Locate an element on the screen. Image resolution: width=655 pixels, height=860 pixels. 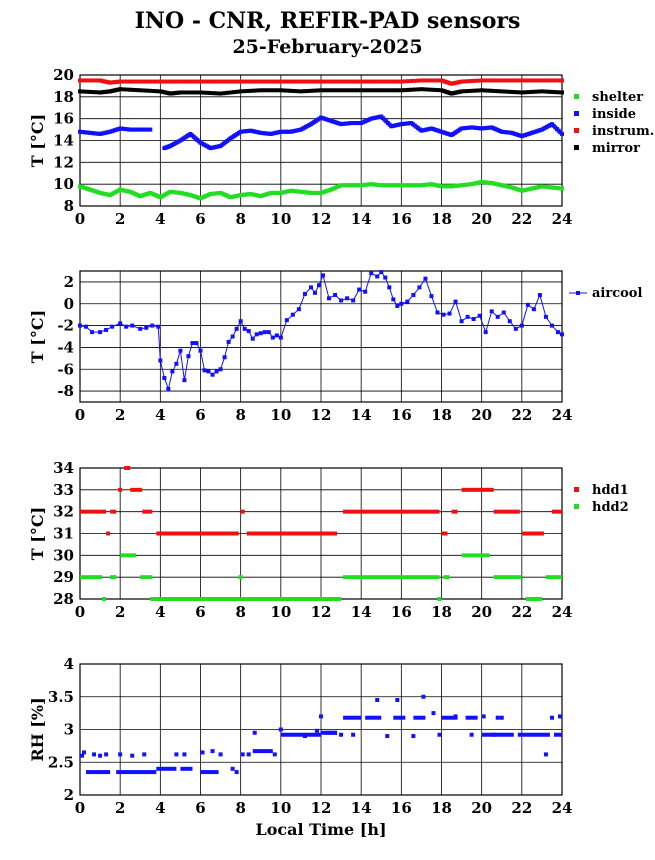
y-tick-label: 14 is located at coordinates (63, 141).